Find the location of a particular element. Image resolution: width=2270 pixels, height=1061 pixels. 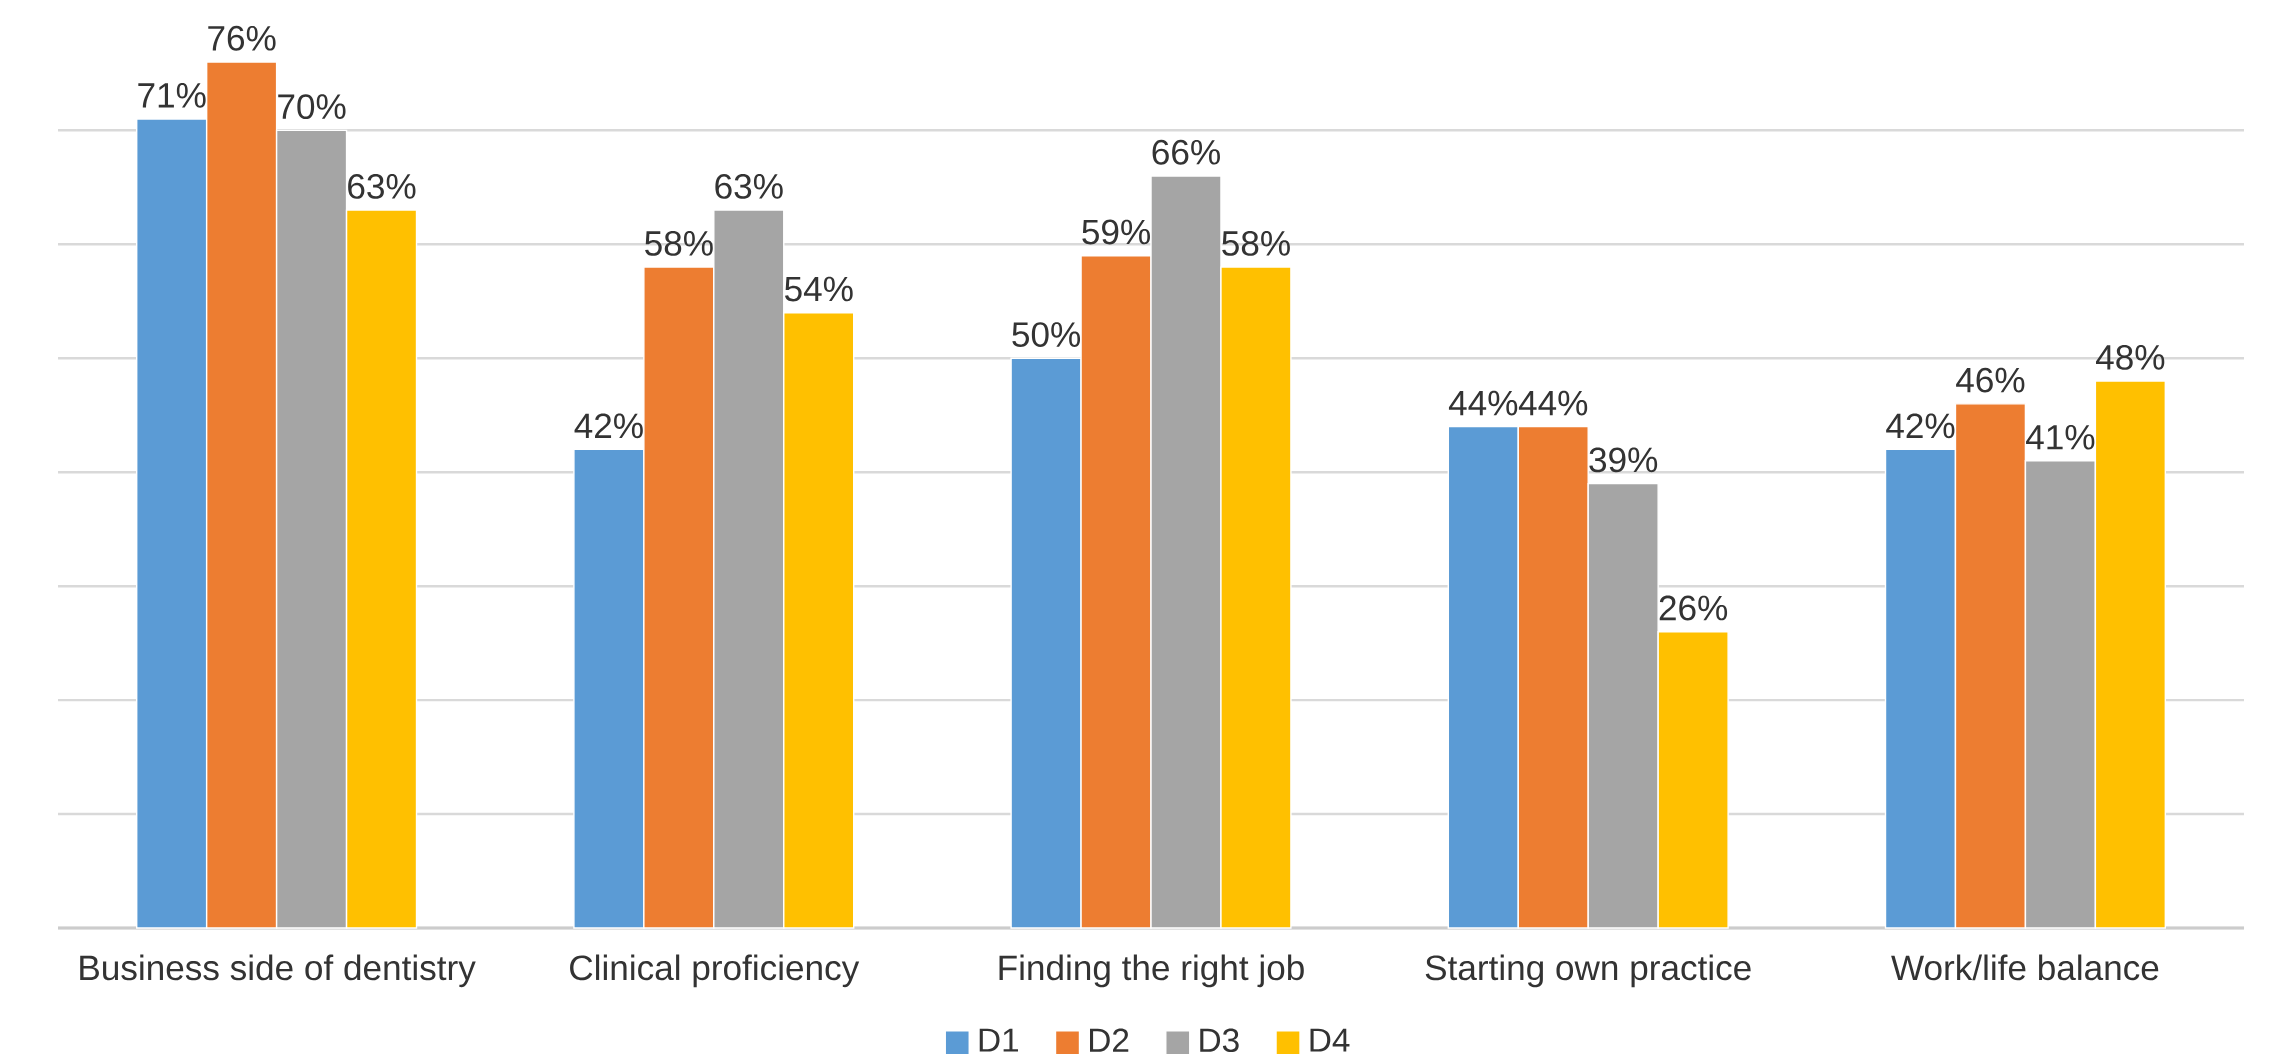

data-label: 59% is located at coordinates (1116, 232).